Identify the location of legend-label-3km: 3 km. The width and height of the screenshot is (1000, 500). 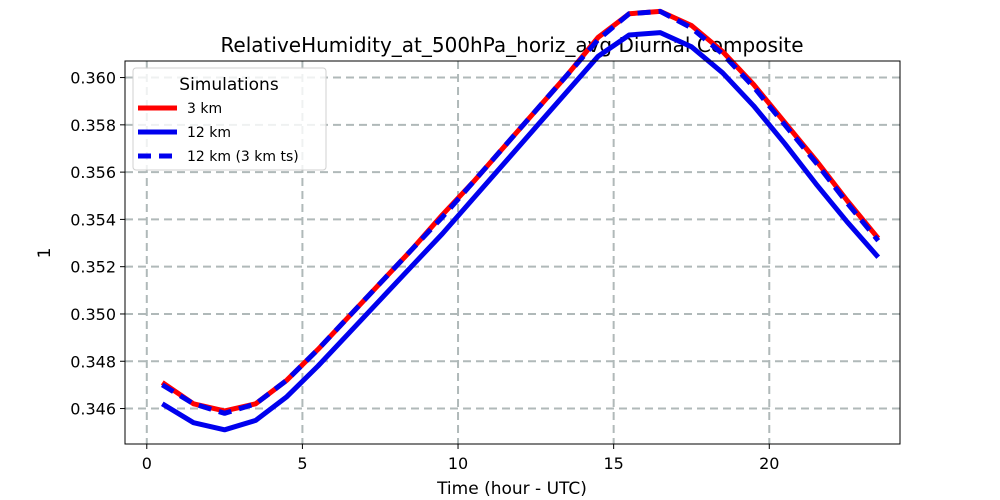
(204, 109).